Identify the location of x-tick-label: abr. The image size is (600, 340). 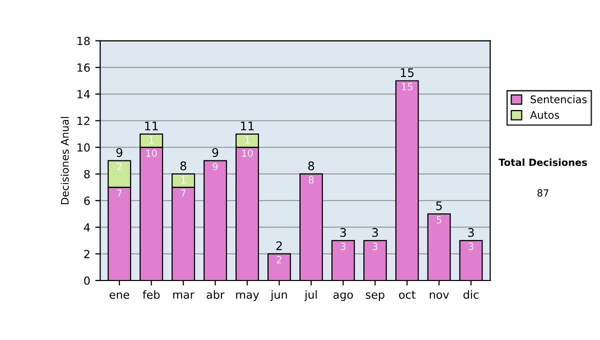
(215, 294).